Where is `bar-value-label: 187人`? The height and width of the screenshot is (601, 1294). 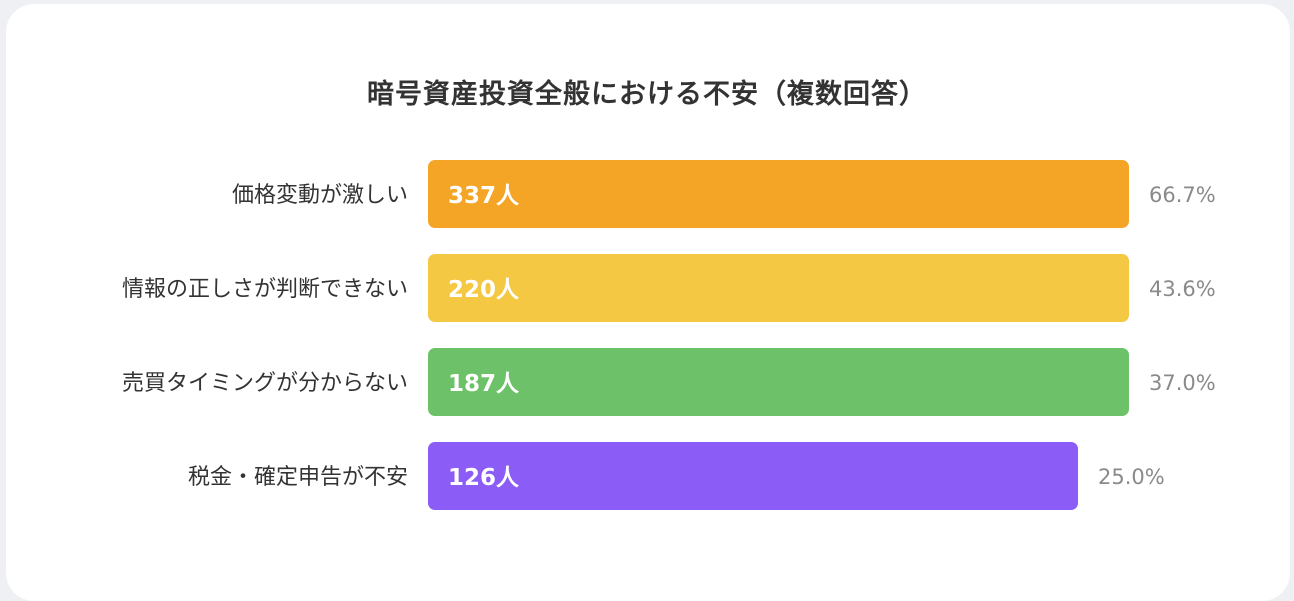
bar-value-label: 187人 is located at coordinates (484, 384).